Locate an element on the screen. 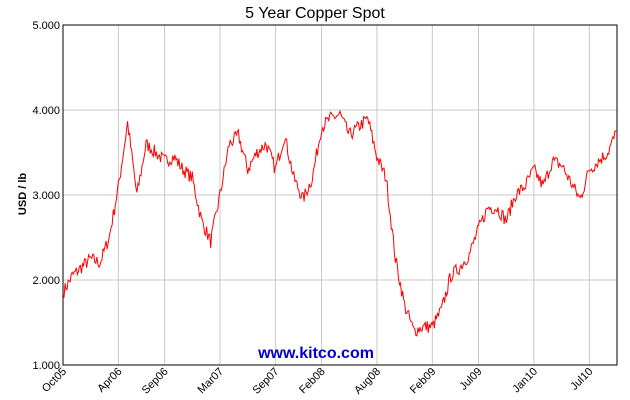 This screenshot has width=630, height=400. x-tick-label: Feb09 is located at coordinates (423, 381).